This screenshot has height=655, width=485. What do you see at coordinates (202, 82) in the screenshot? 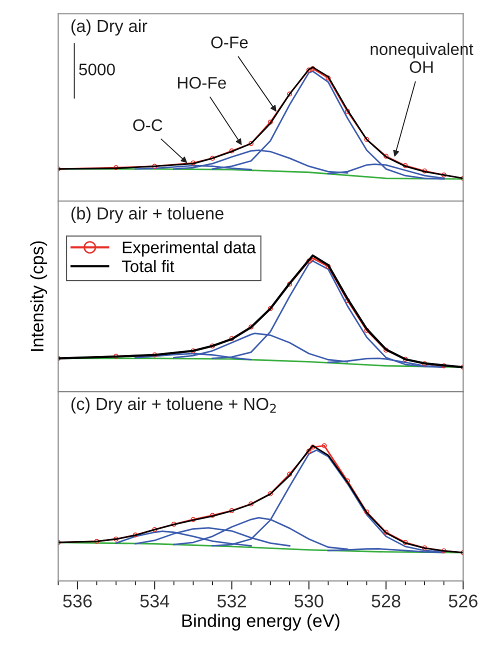
I see `annotation: HO-Fe` at bounding box center [202, 82].